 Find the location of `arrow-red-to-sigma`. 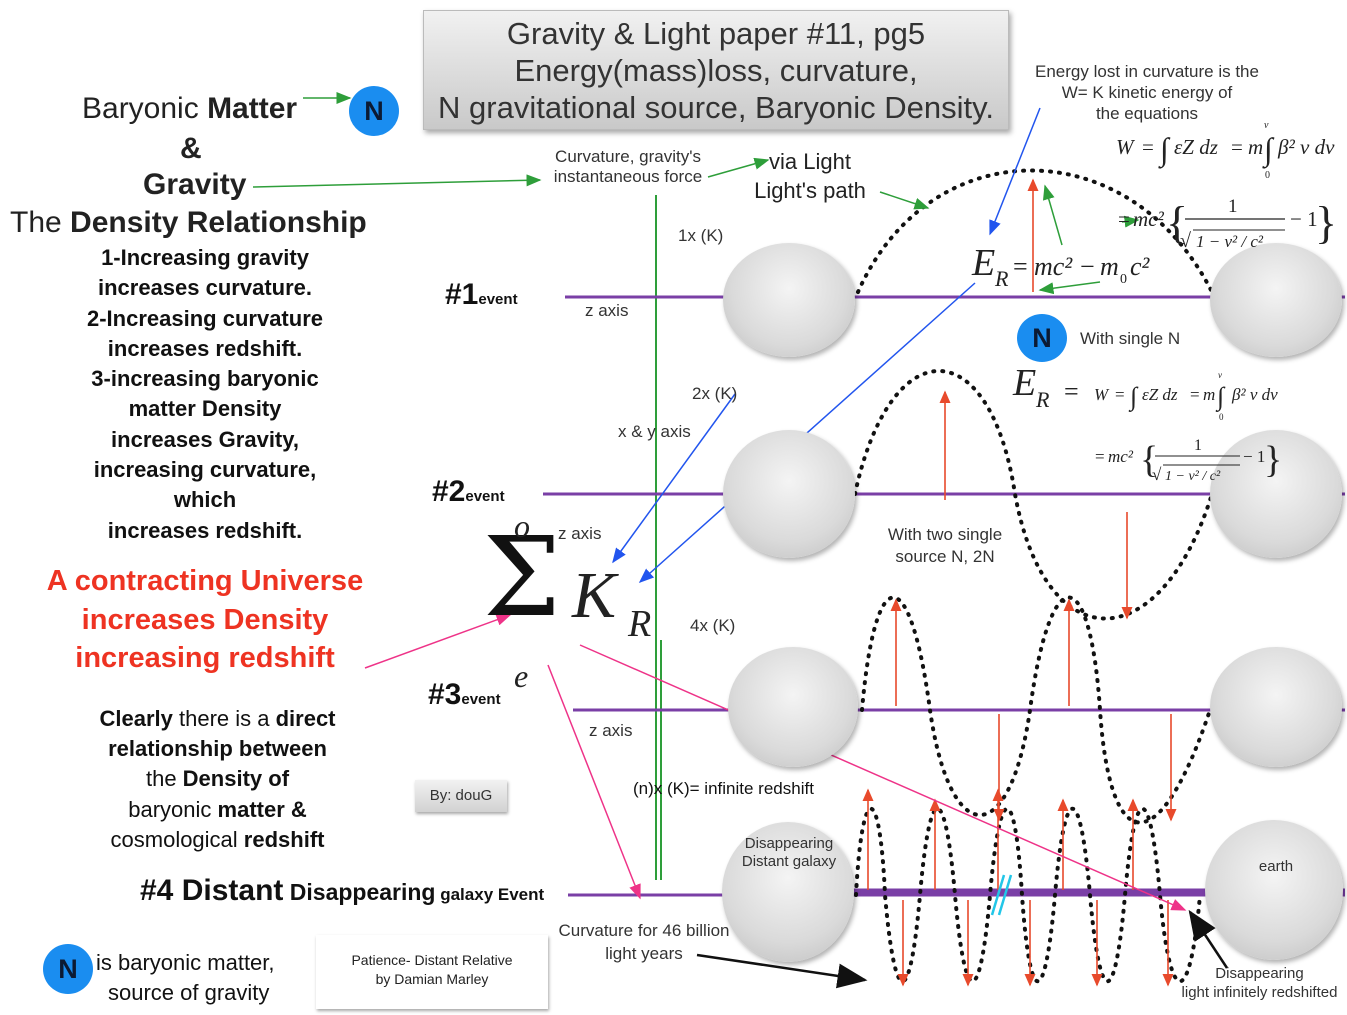

arrow-red-to-sigma is located at coordinates (438, 641).